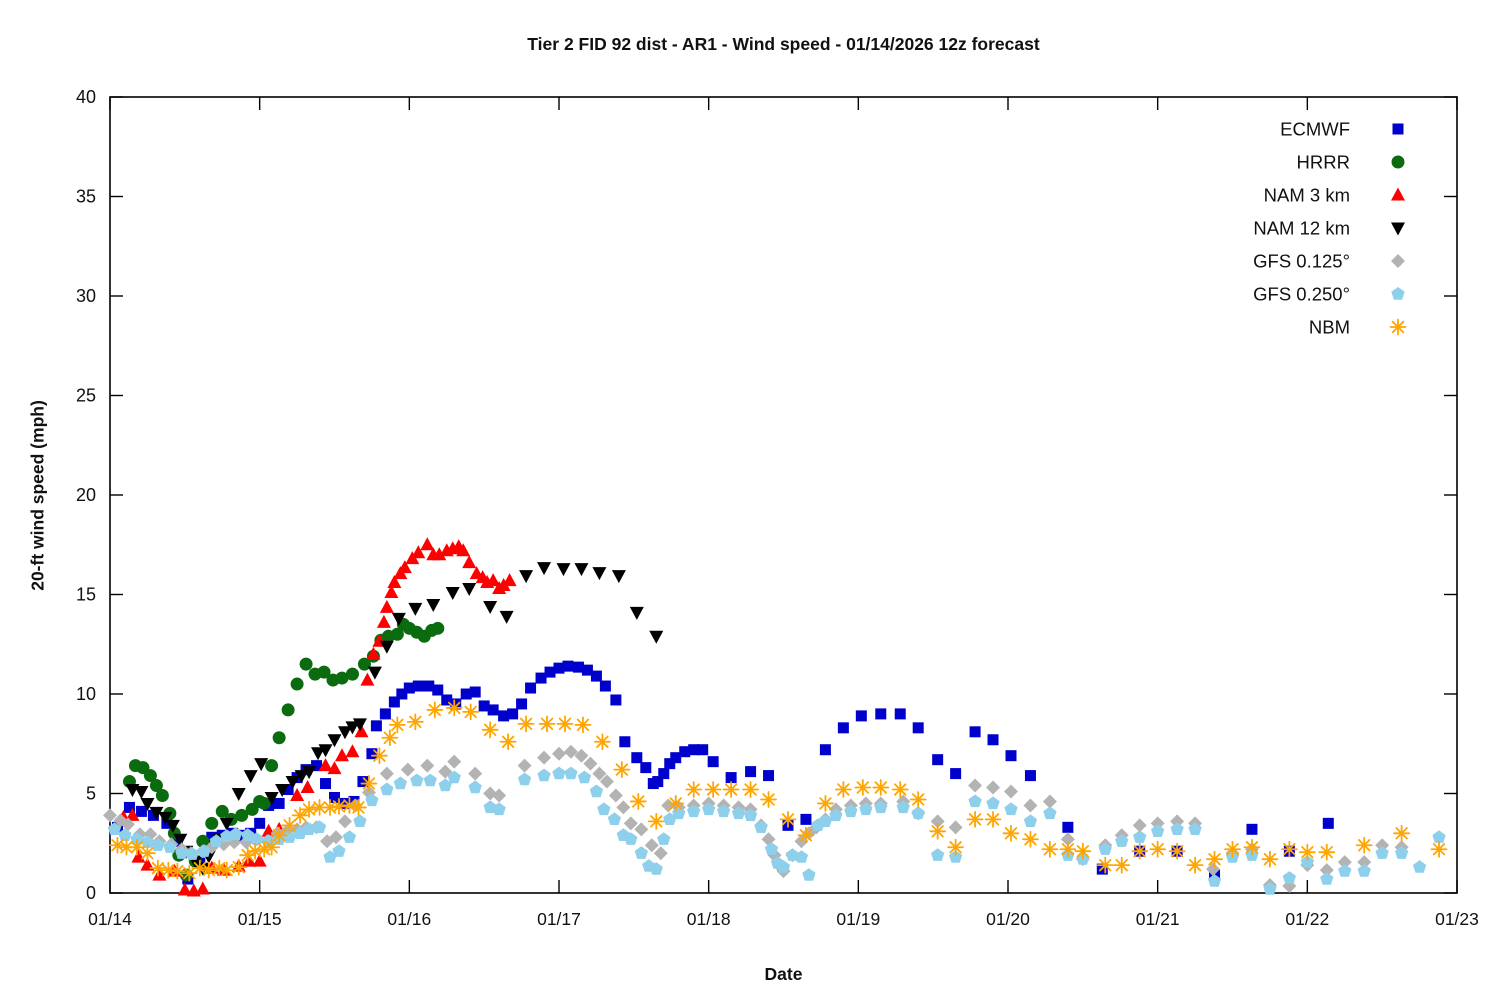  Describe the element at coordinates (86, 197) in the screenshot. I see `y-tick-label: 35` at that location.